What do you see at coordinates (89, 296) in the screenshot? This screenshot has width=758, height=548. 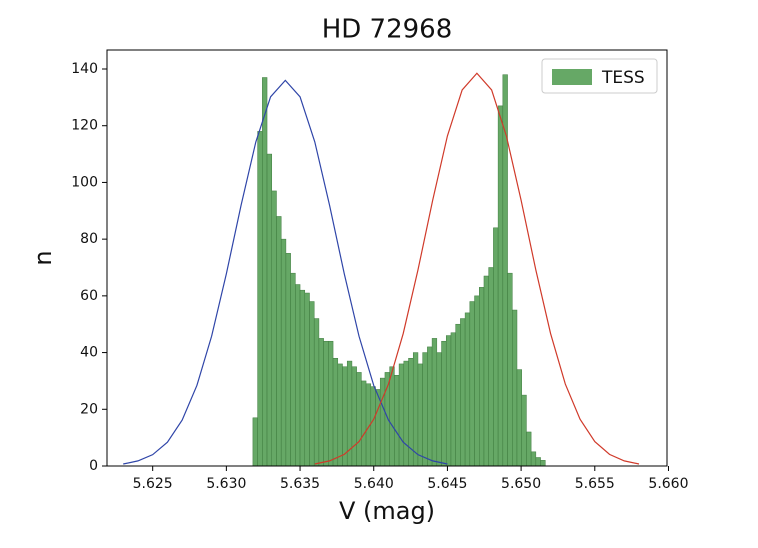 I see `y-tick-label: 60` at bounding box center [89, 296].